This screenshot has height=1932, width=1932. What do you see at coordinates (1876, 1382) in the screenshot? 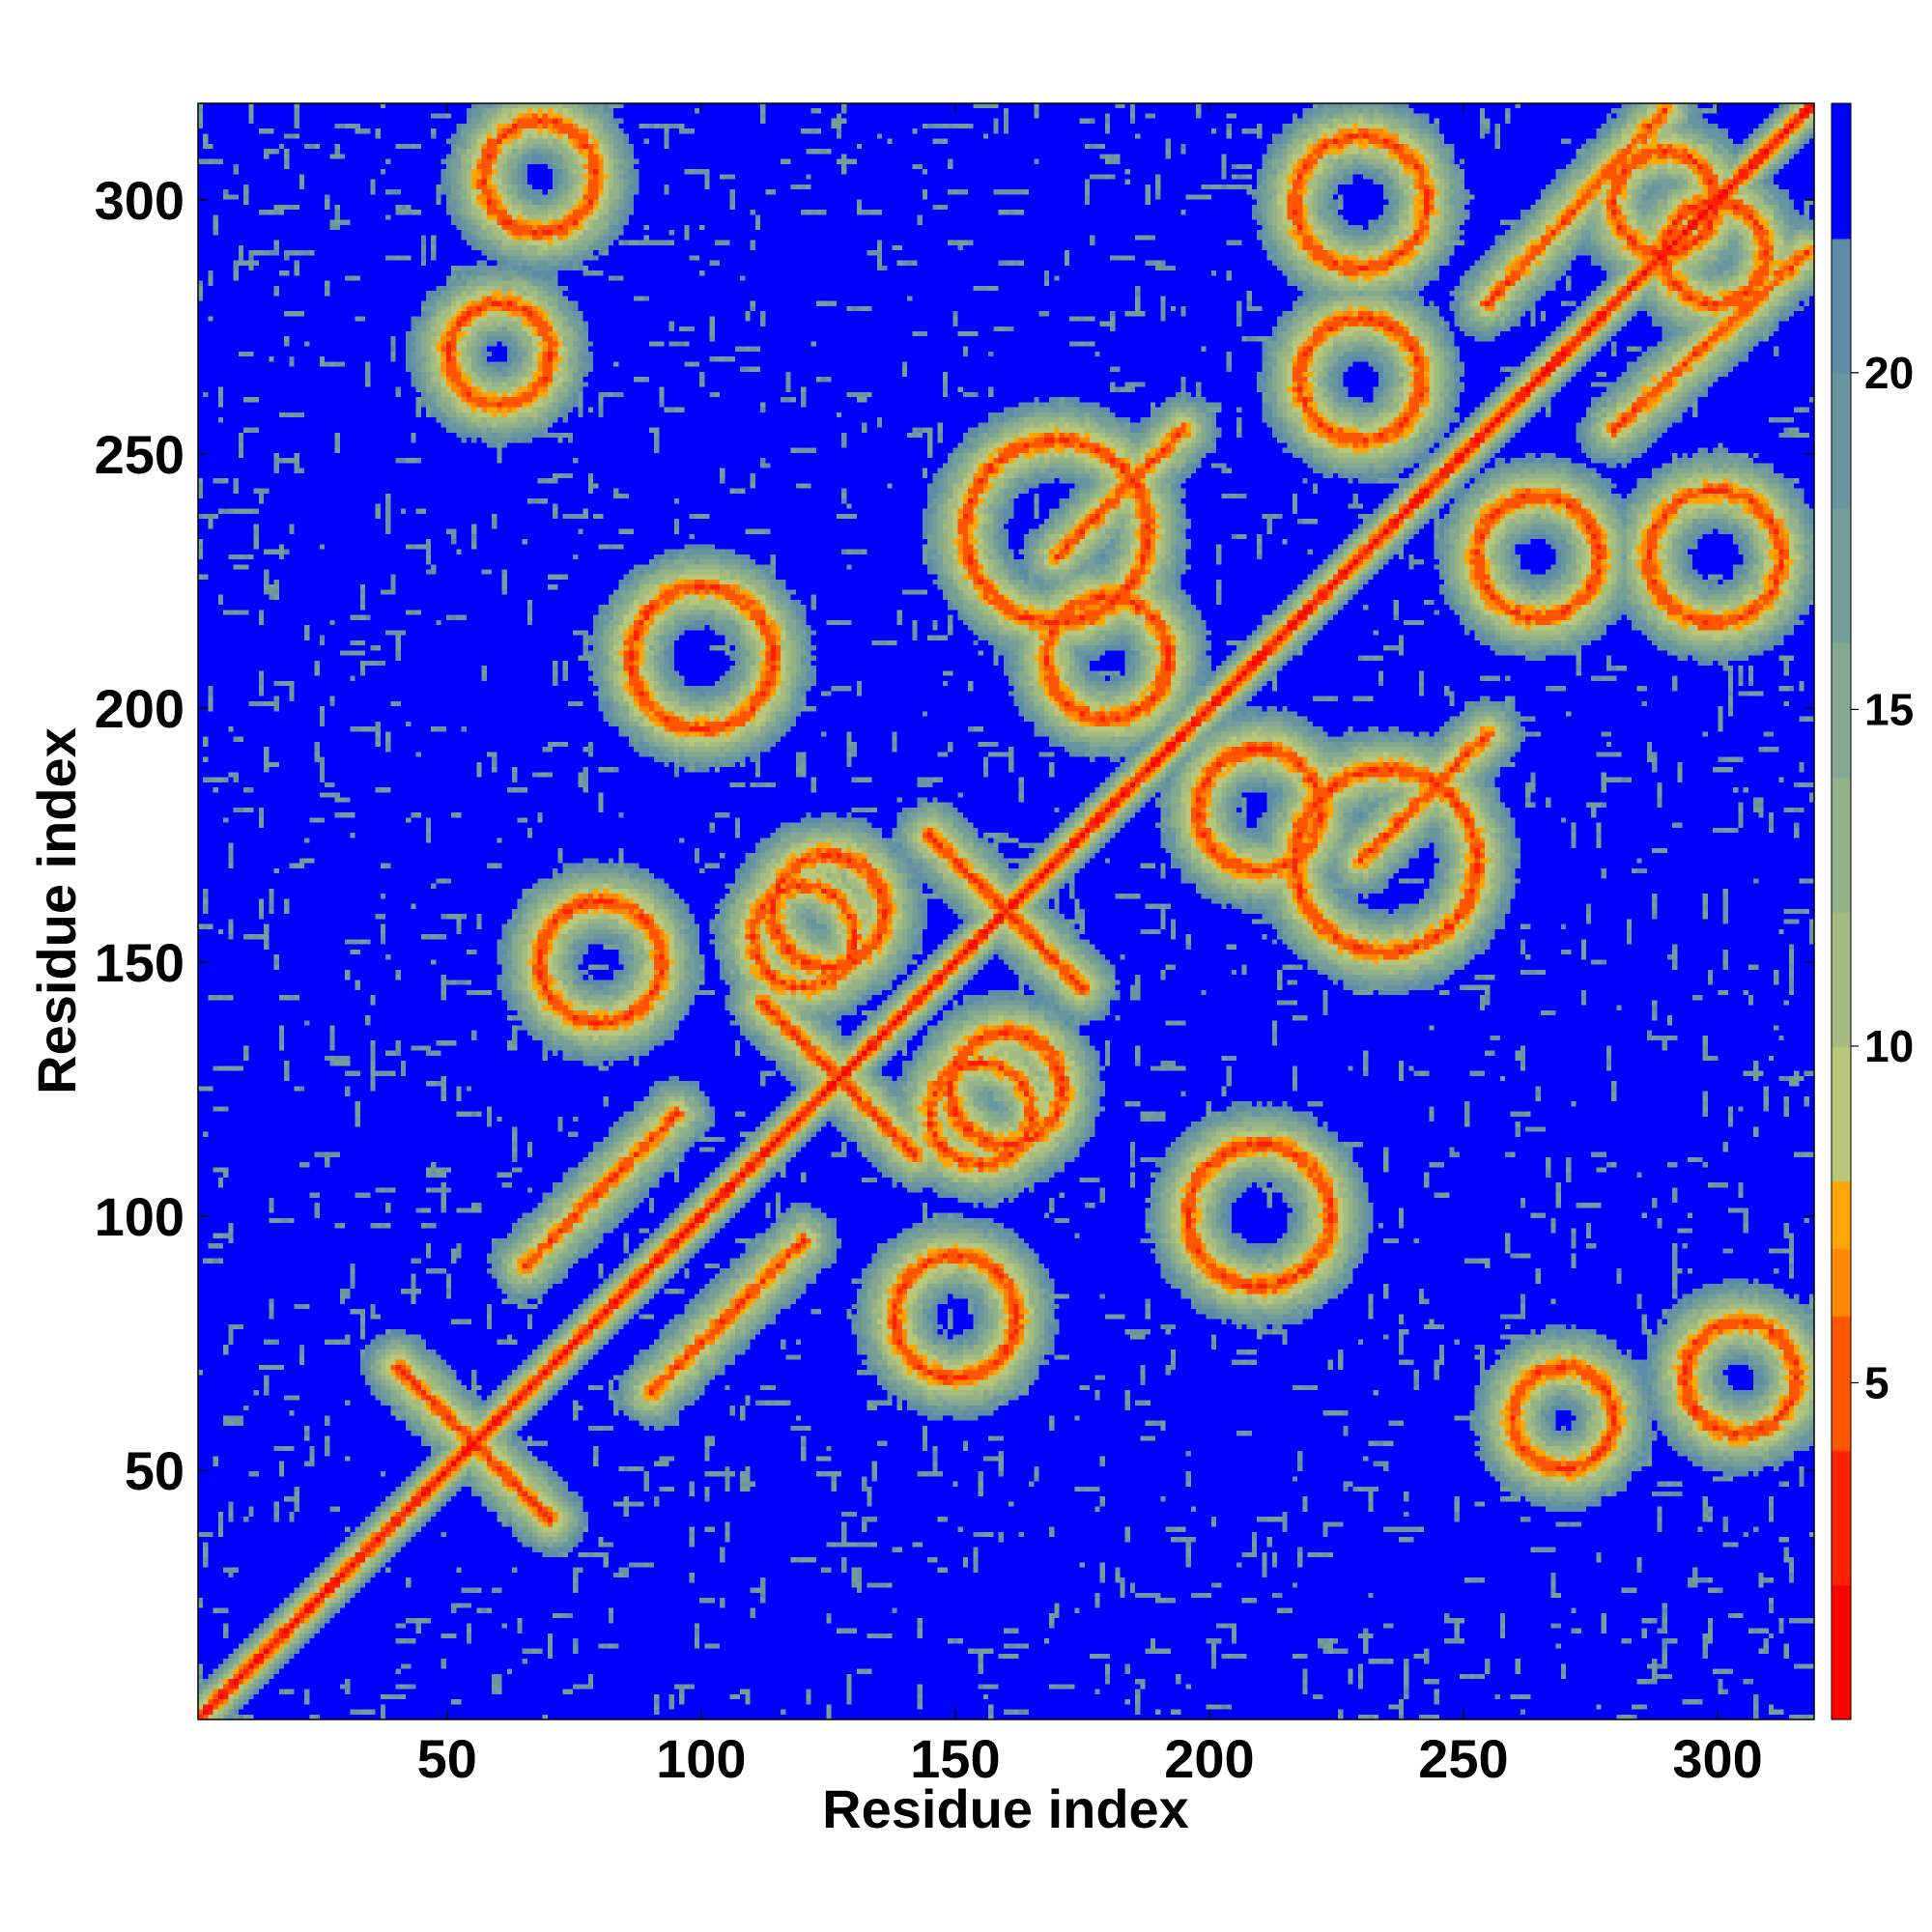
I see `colorbar-tick-label: 5` at bounding box center [1876, 1382].